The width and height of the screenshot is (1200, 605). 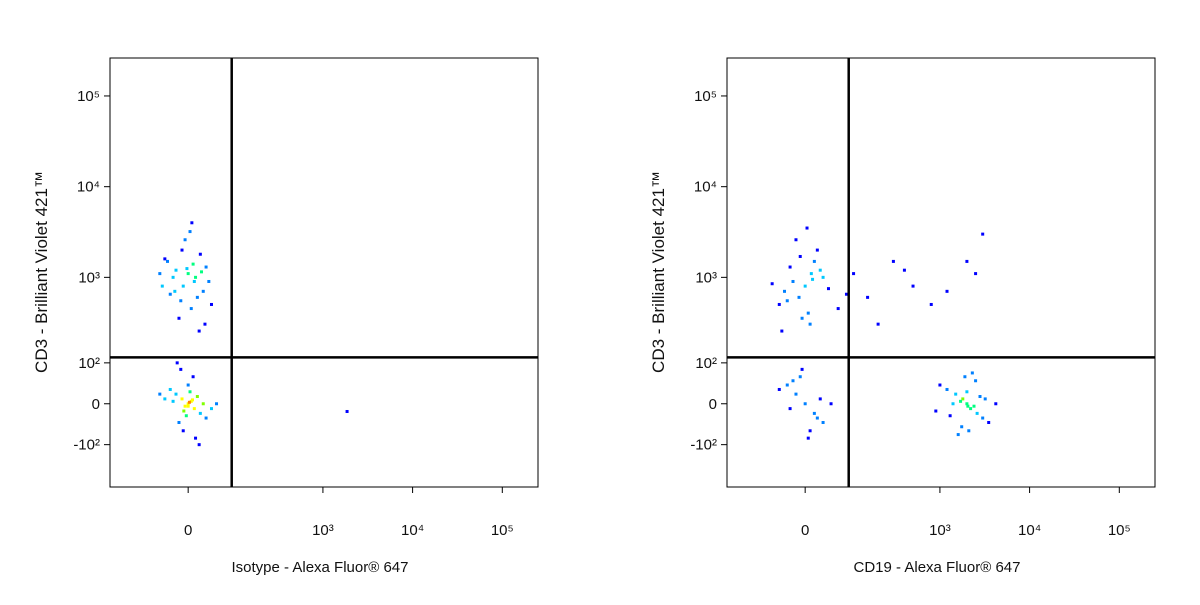 What do you see at coordinates (705, 187) in the screenshot?
I see `y-tick-label: 10⁴` at bounding box center [705, 187].